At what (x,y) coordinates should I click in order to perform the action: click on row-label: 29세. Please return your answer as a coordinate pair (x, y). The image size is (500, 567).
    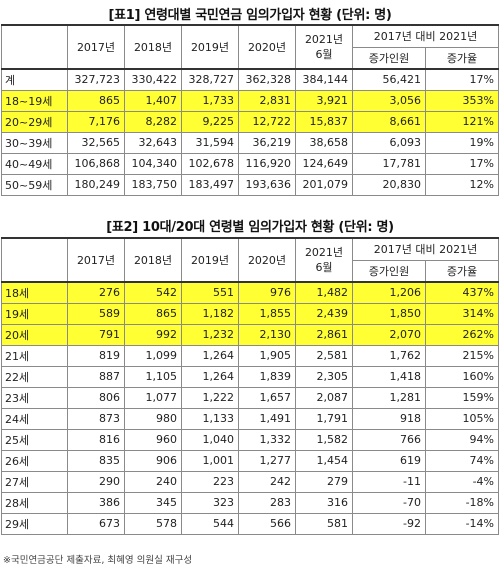
    Looking at the image, I should click on (34, 523).